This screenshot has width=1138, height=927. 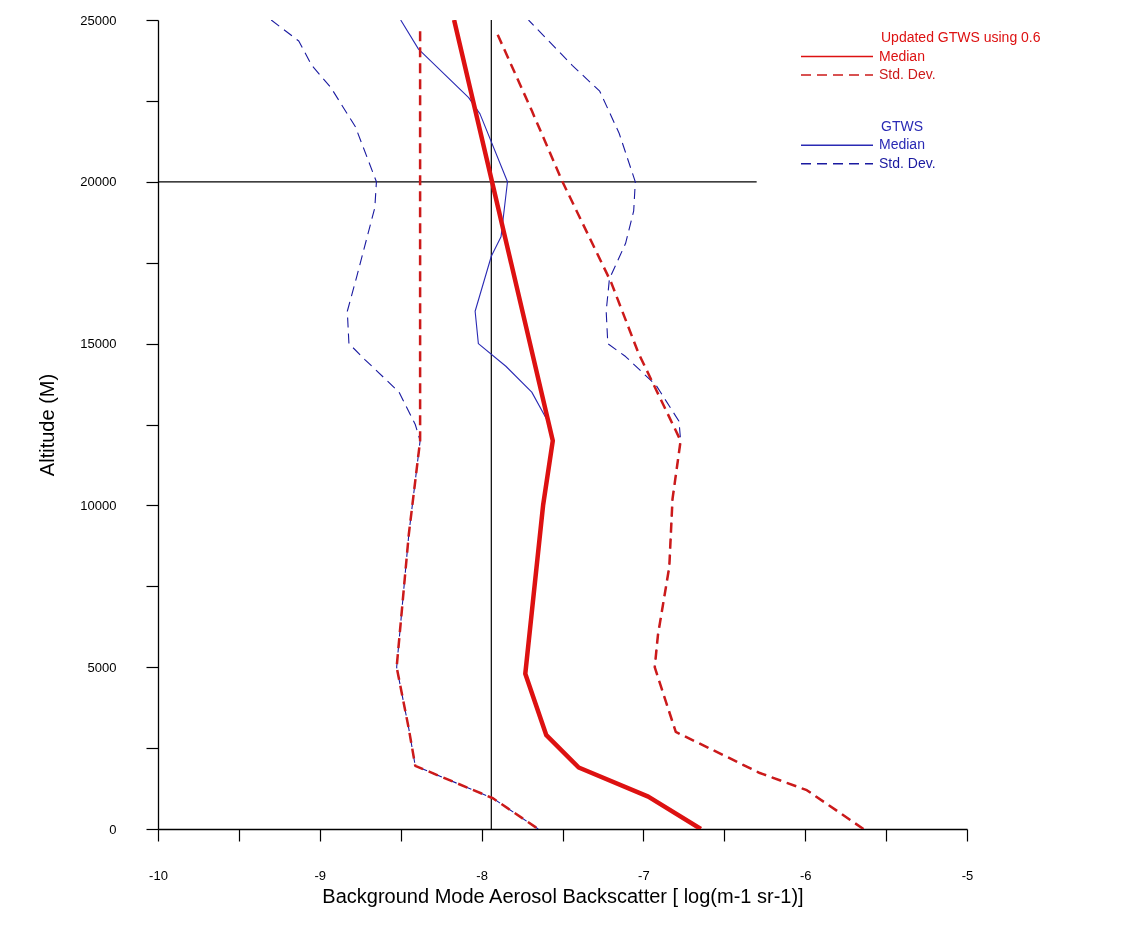 What do you see at coordinates (482, 875) in the screenshot?
I see `x-tick-label: -8` at bounding box center [482, 875].